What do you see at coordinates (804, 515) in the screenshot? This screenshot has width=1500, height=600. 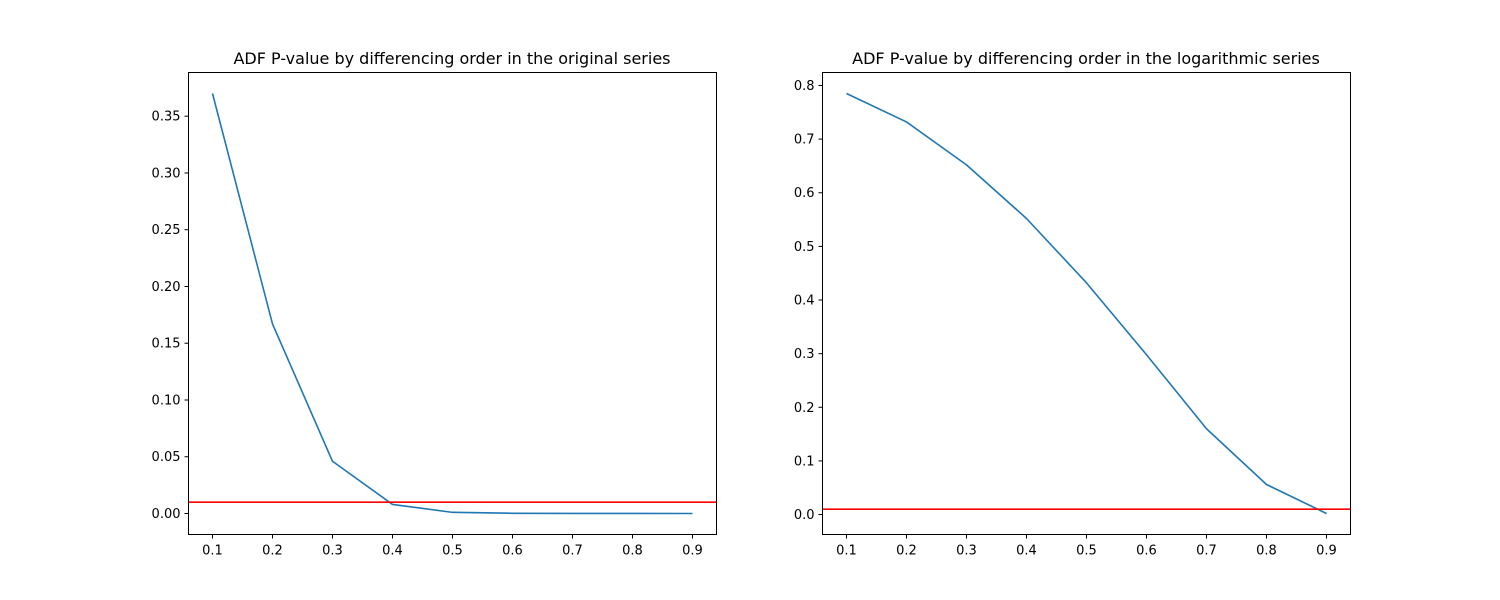 I see `y-tick-label: 0.0` at bounding box center [804, 515].